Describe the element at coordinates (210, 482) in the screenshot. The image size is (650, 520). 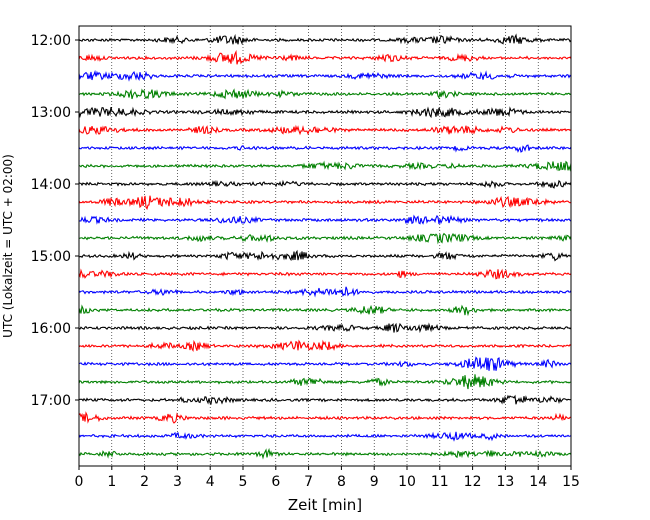
I see `x-tick-label: 4` at that location.